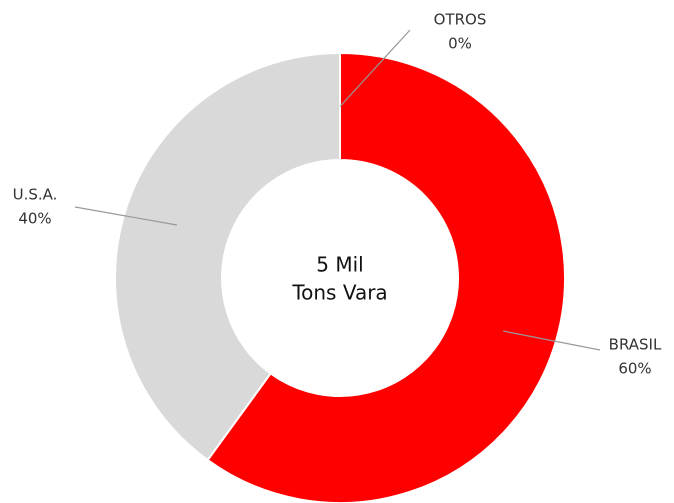 The height and width of the screenshot is (503, 674). What do you see at coordinates (34, 219) in the screenshot?
I see `slice-value-label: 40%` at bounding box center [34, 219].